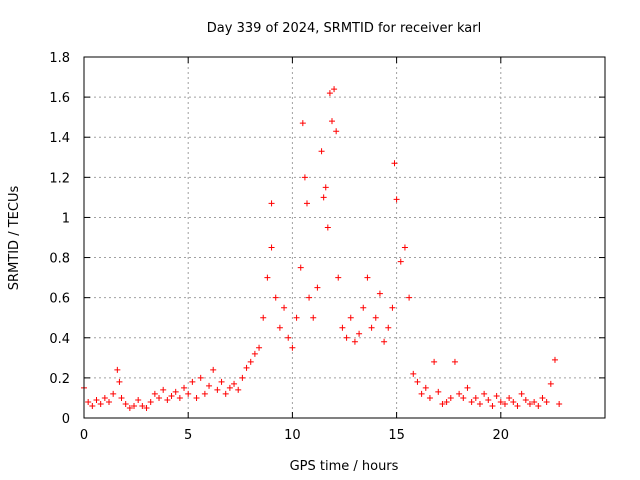 The height and width of the screenshot is (480, 640). Describe the element at coordinates (66, 218) in the screenshot. I see `y-tick-label: 1` at that location.